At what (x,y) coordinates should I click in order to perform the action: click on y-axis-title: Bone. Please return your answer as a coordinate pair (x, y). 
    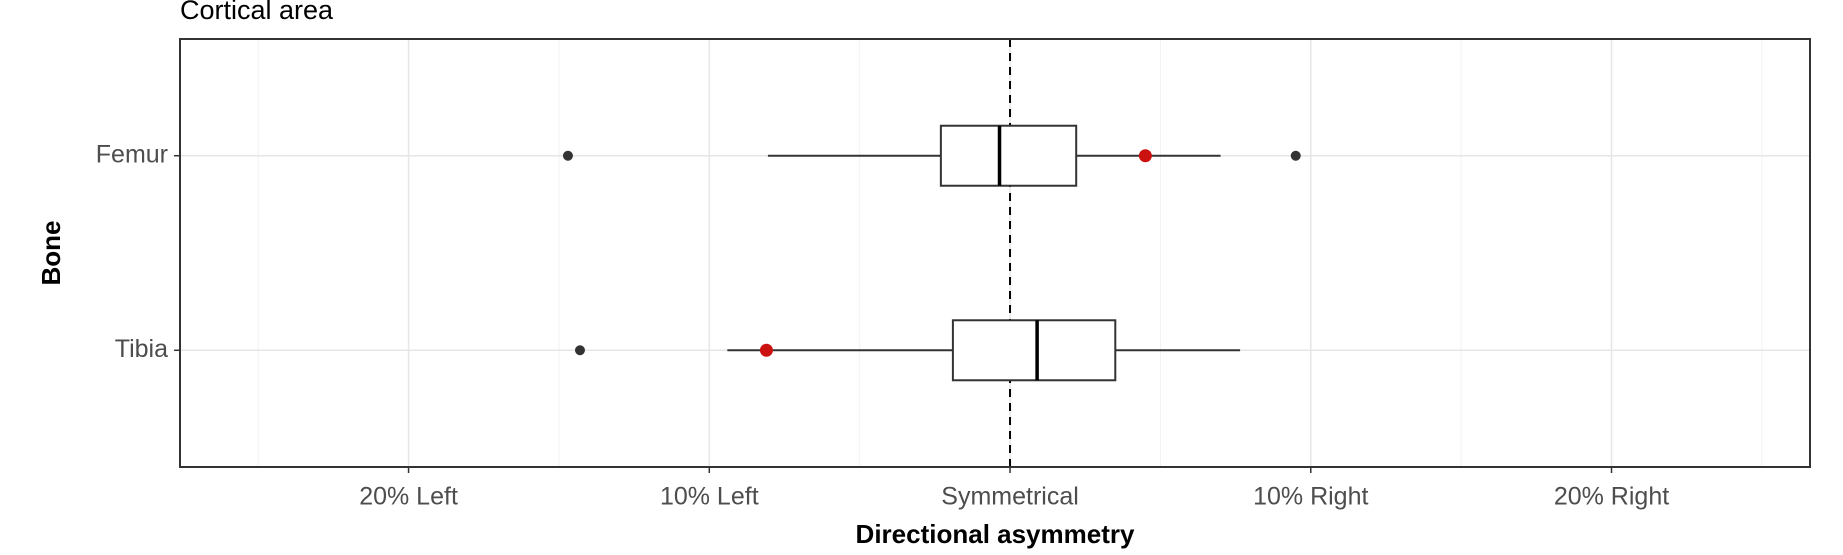
    Looking at the image, I should click on (51, 253).